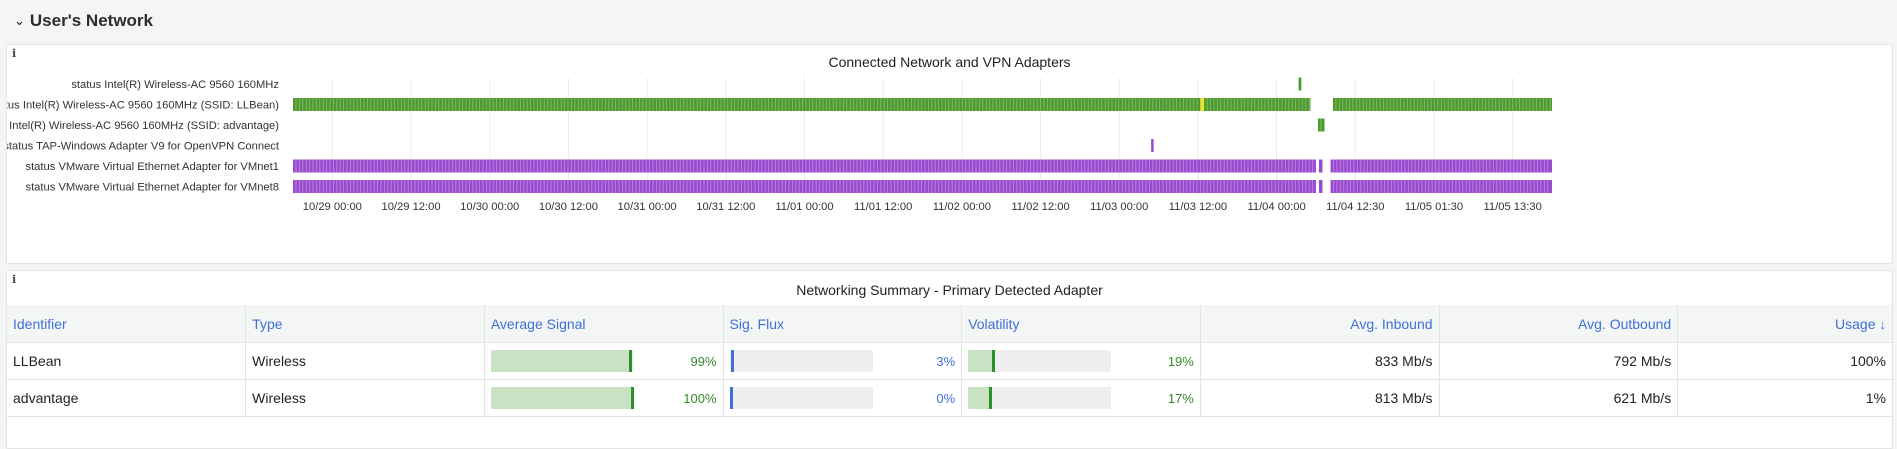  Describe the element at coordinates (127, 361) in the screenshot. I see `identifier-cell: LLBean` at that location.